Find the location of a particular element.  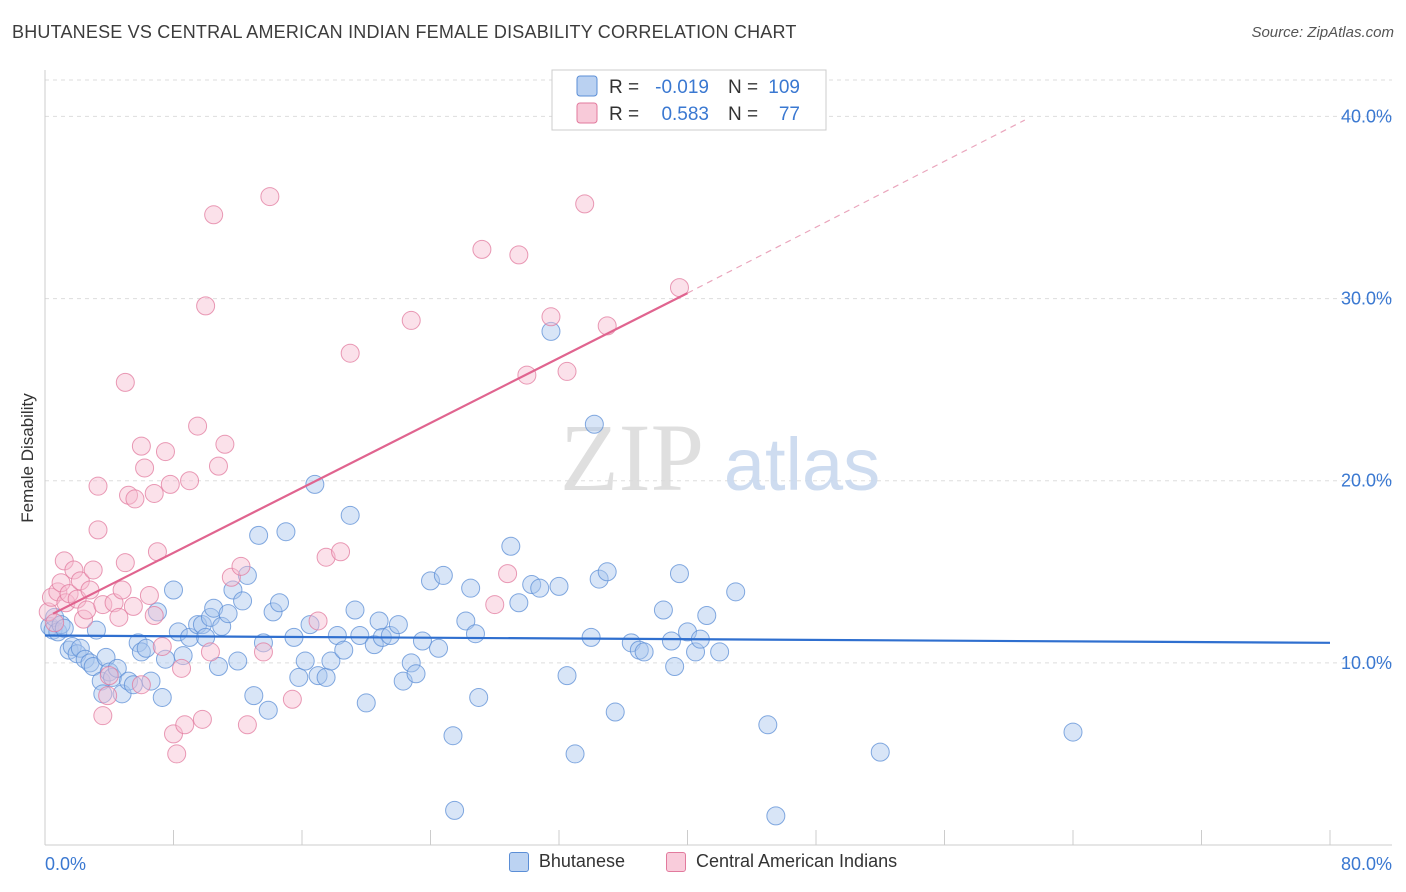

legend-label-central-american: Central American Indians is located at coordinates (796, 861).